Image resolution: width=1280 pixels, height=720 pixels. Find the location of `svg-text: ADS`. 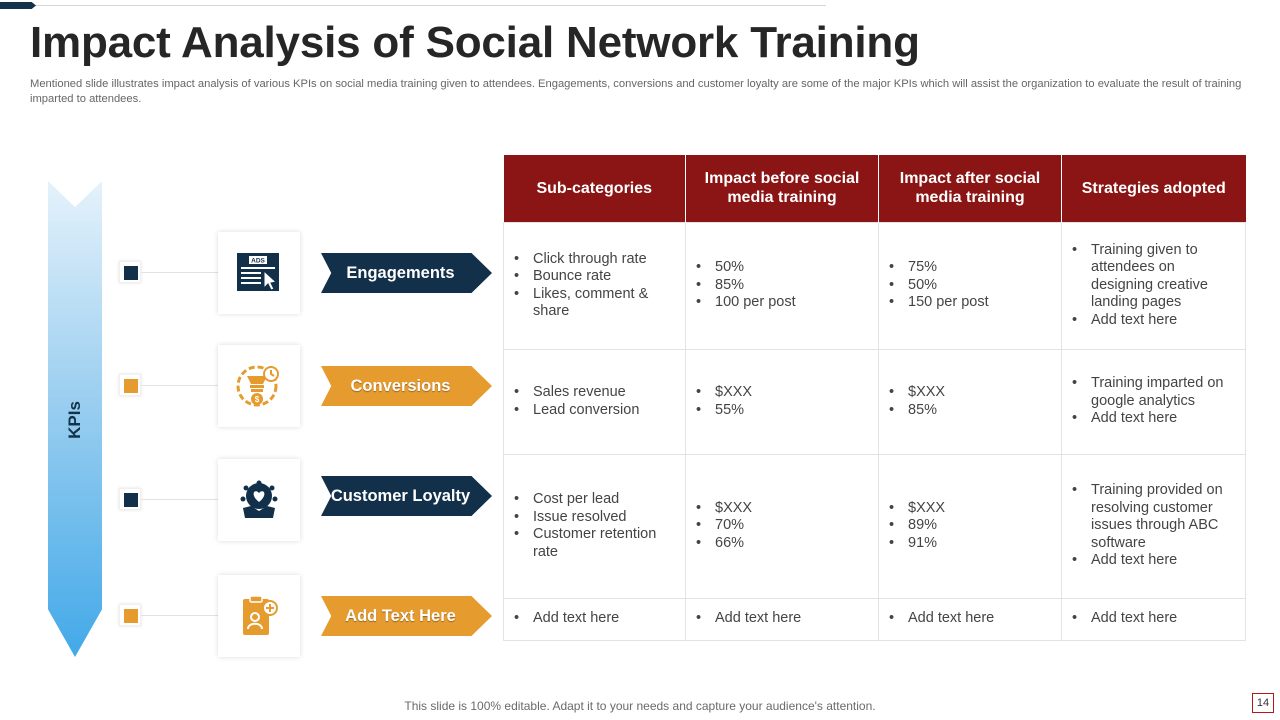

svg-text: ADS is located at coordinates (258, 261).